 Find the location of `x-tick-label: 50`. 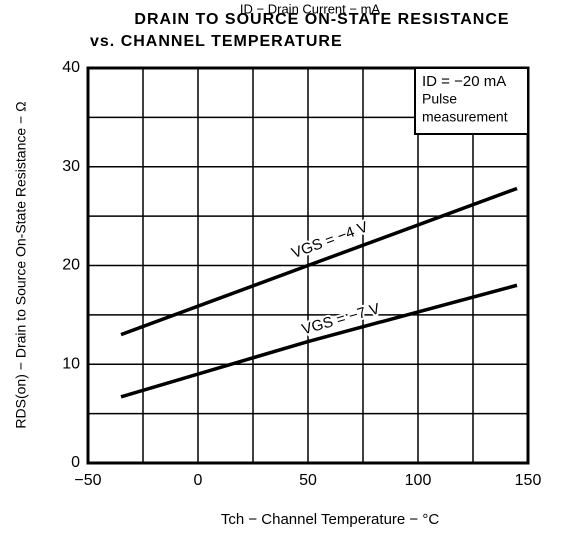

x-tick-label: 50 is located at coordinates (308, 480).